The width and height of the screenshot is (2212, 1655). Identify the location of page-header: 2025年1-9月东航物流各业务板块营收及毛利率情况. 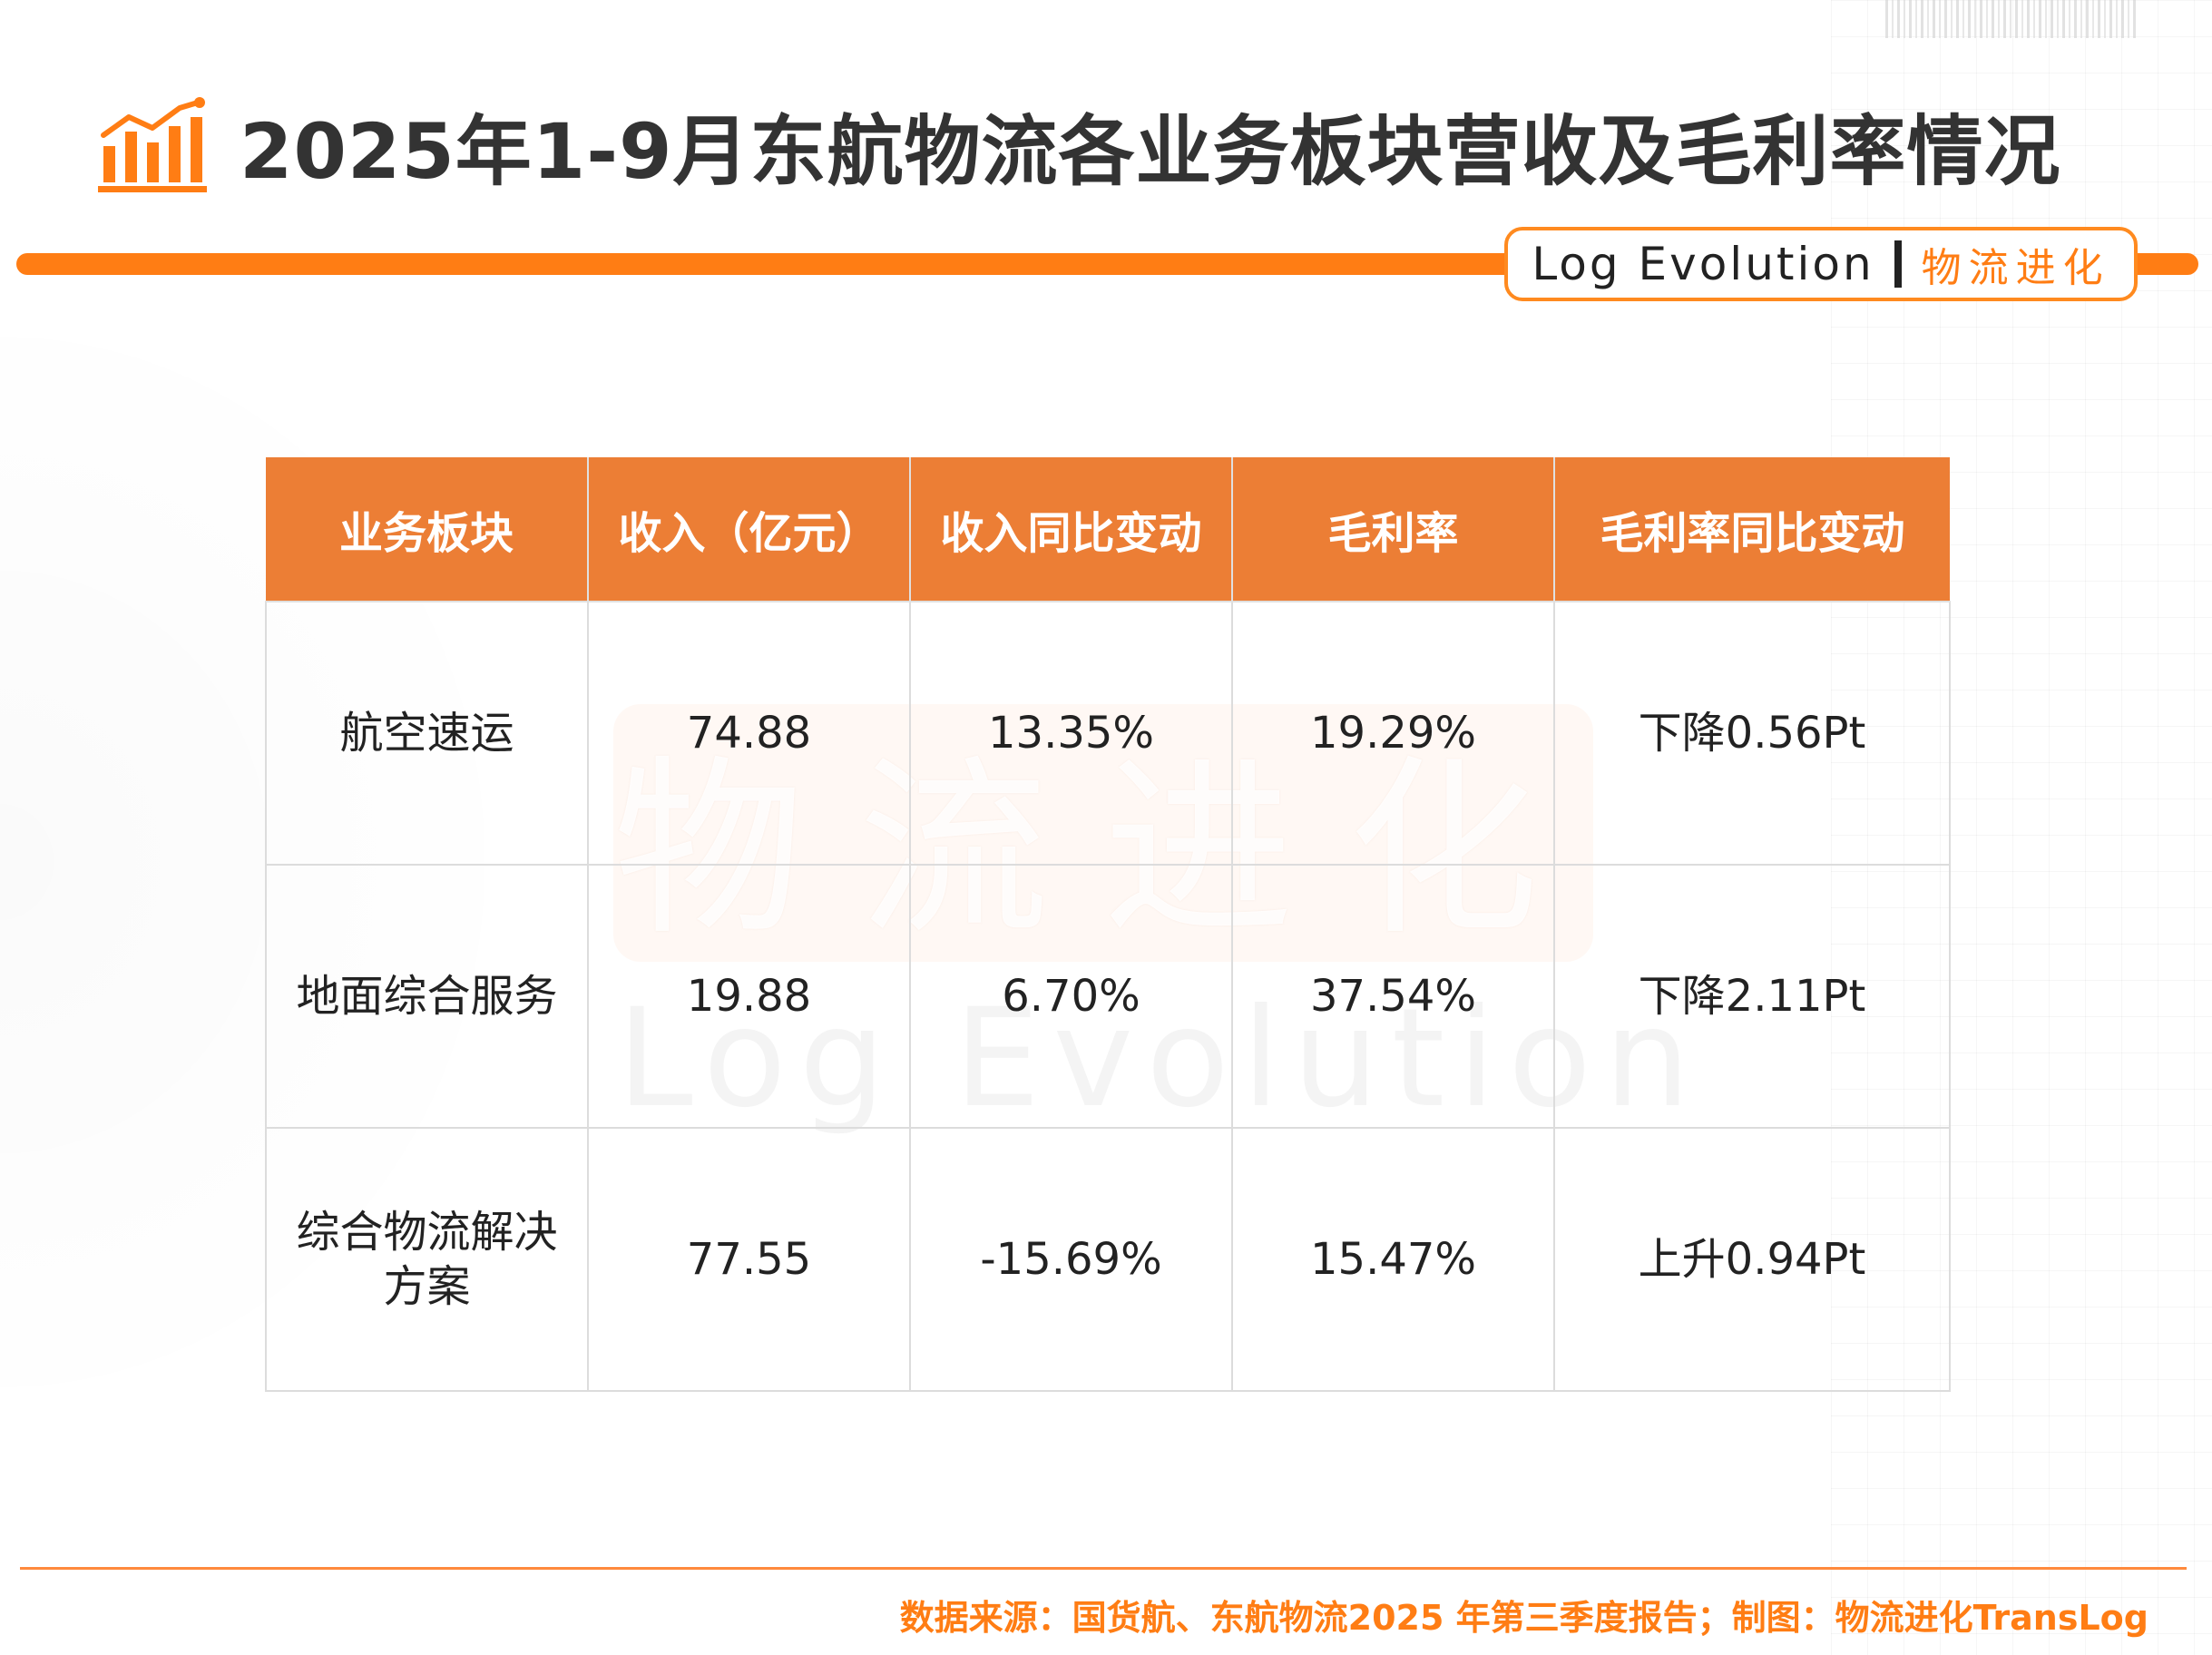
(1079, 145).